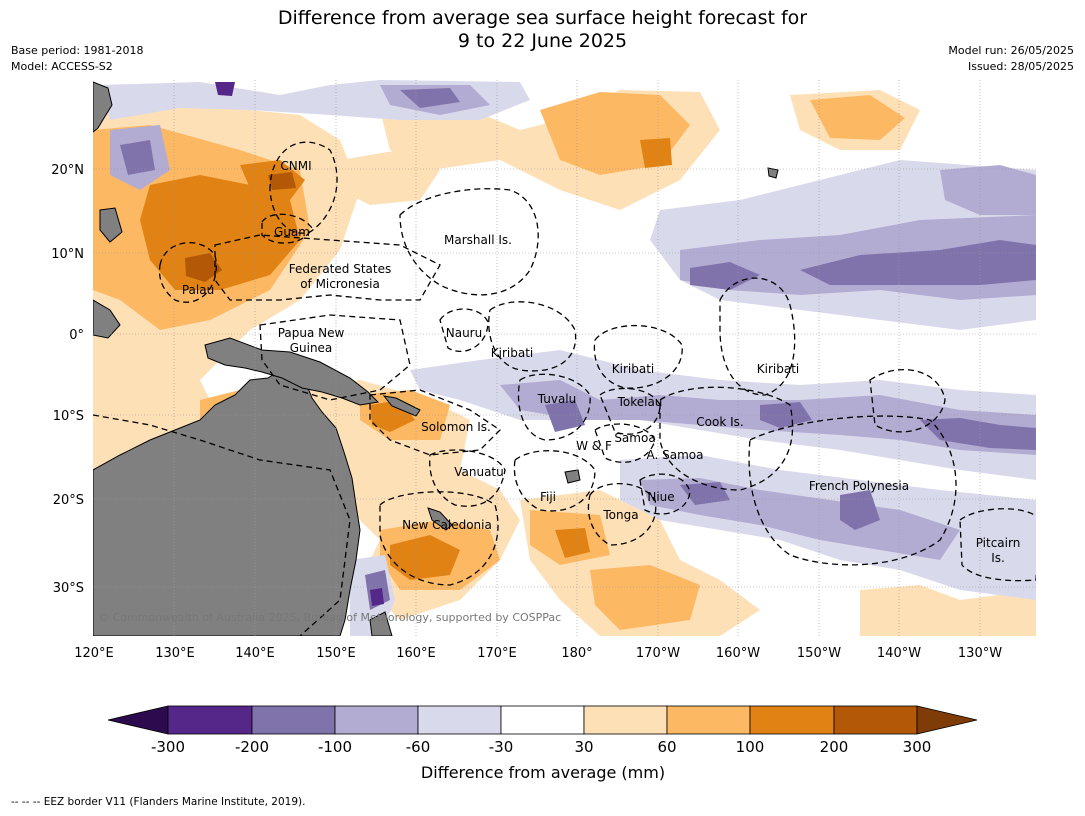  What do you see at coordinates (860, 510) in the screenshot?
I see `anomaly-darkpurple-fp` at bounding box center [860, 510].